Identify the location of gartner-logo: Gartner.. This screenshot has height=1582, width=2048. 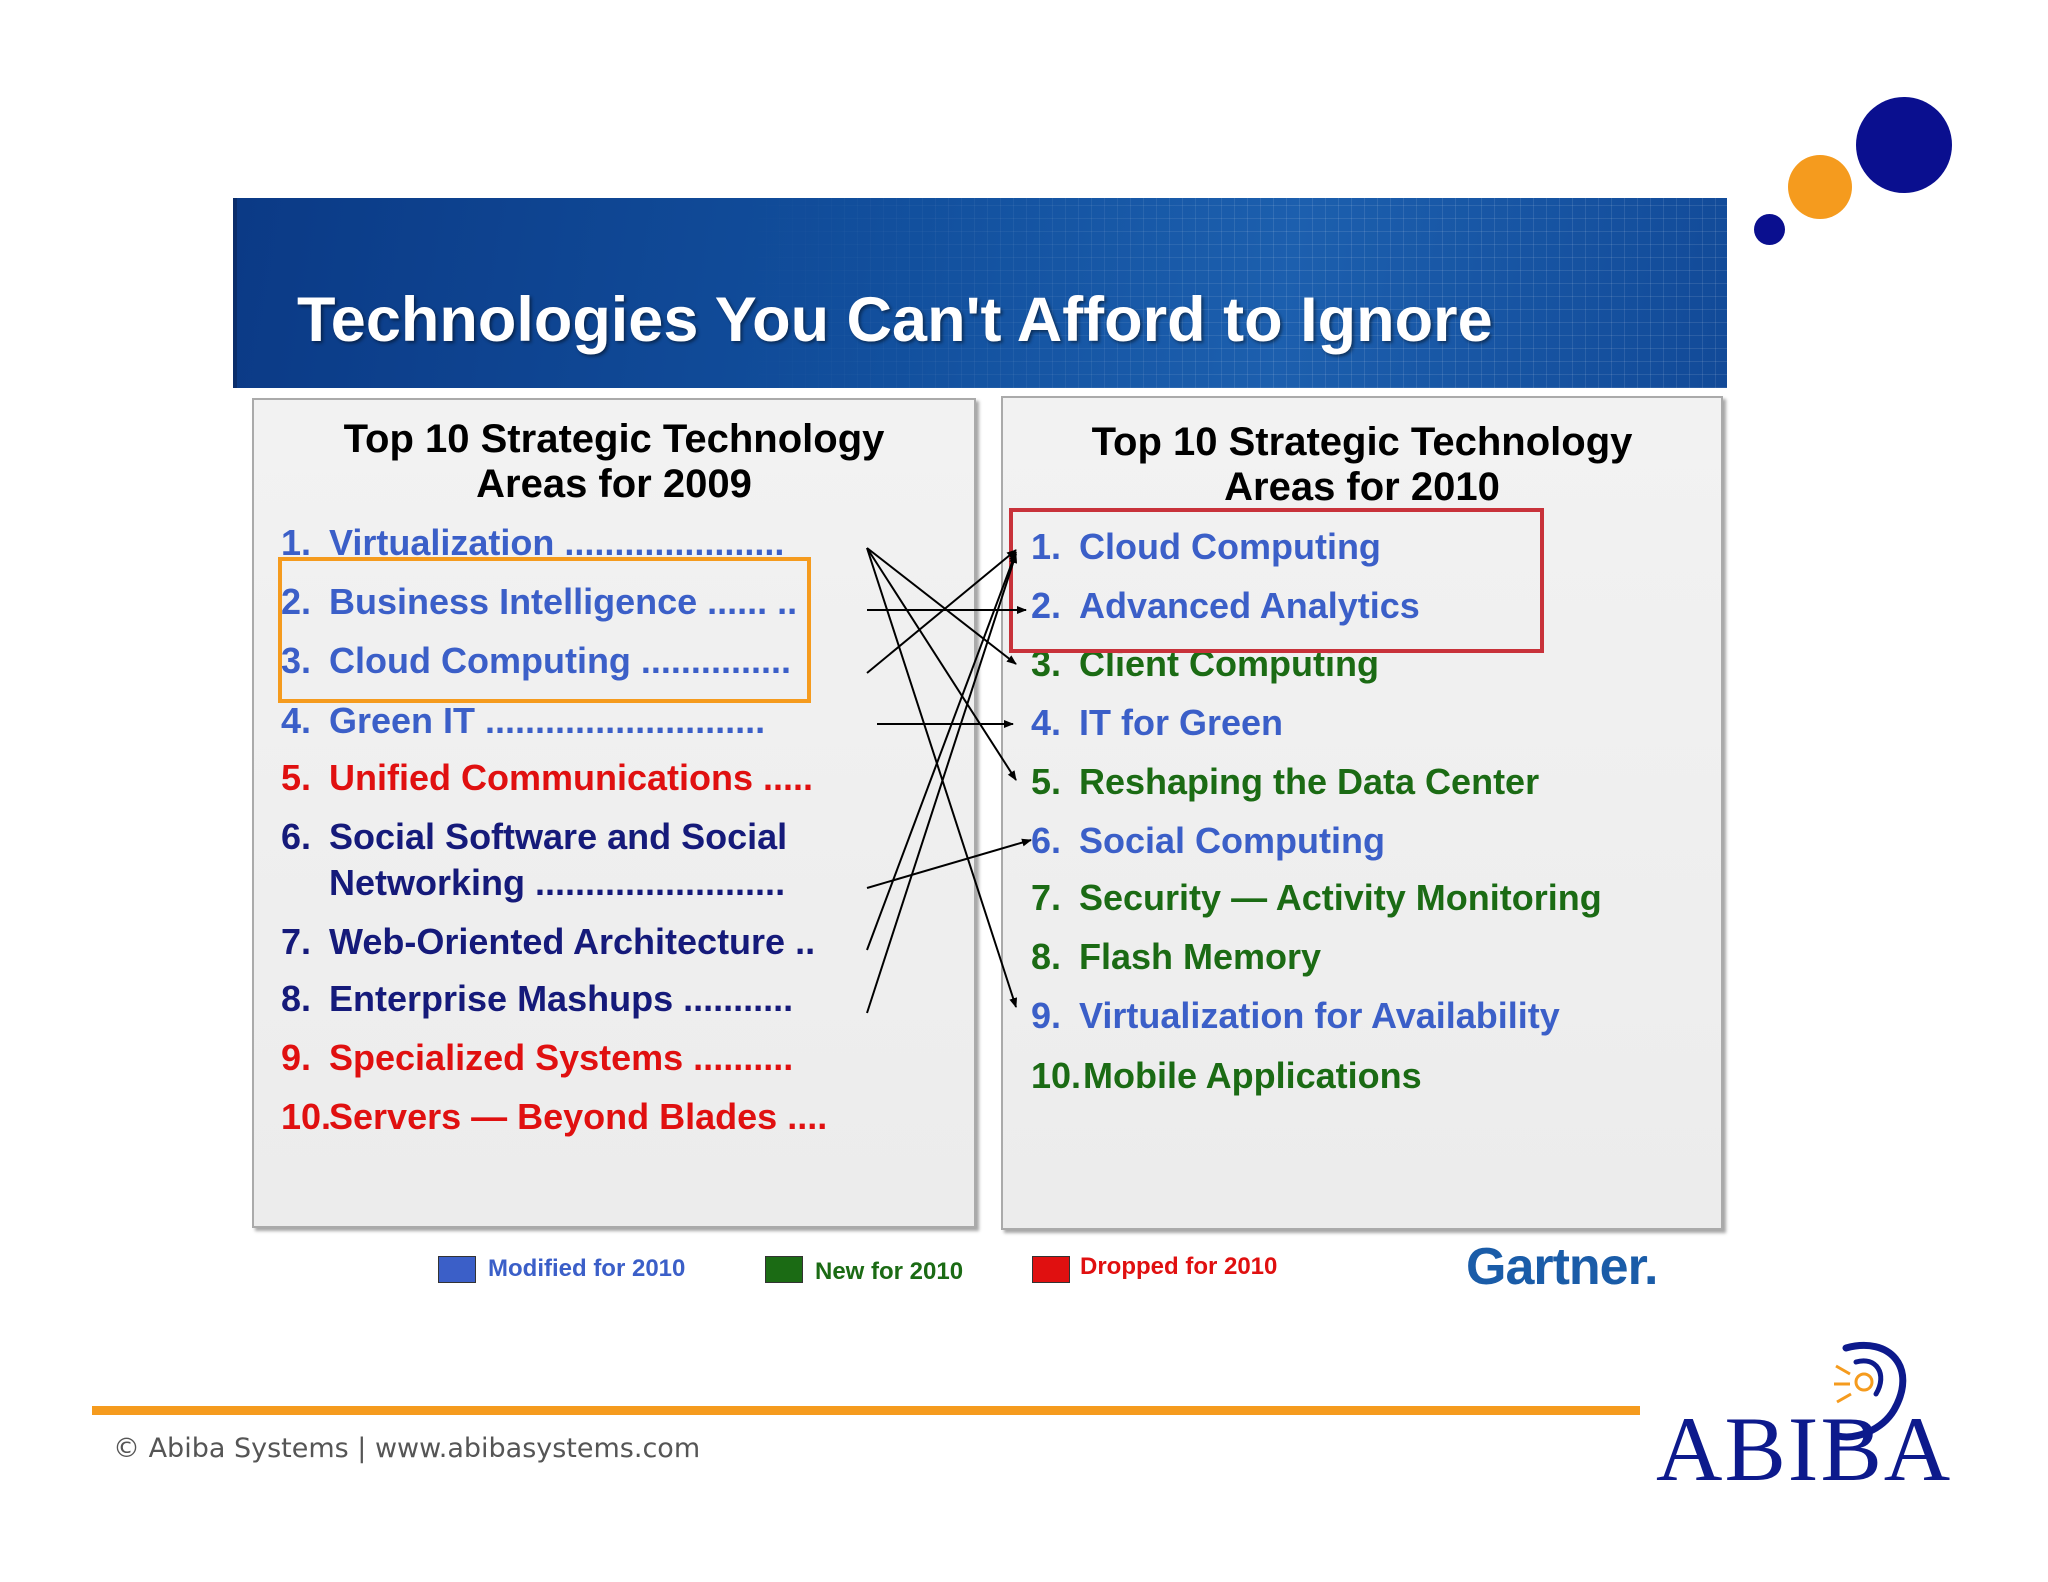
(1562, 1267).